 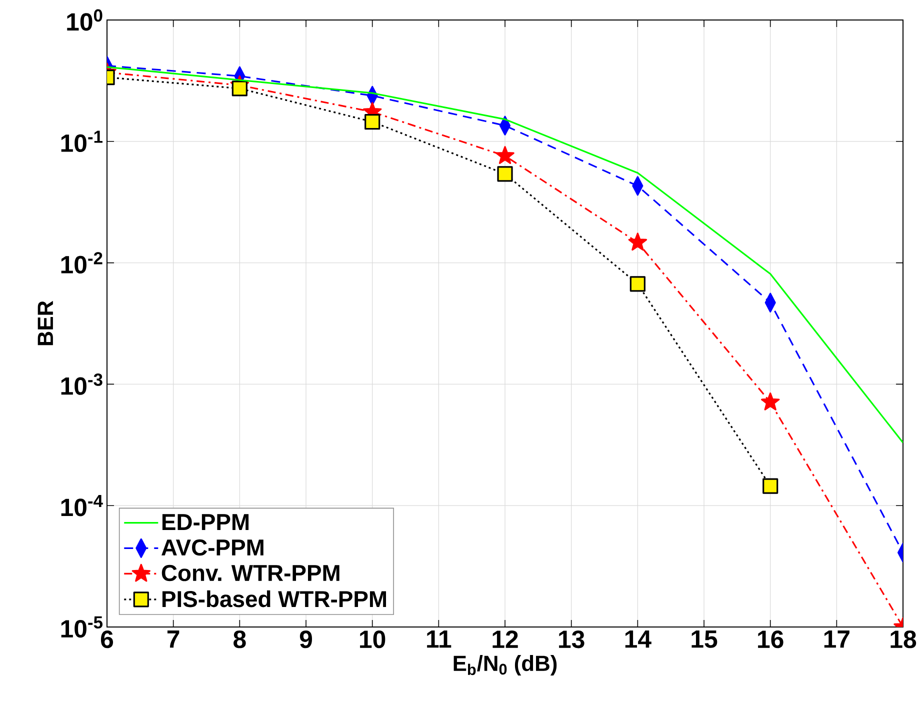 I want to click on y-tick-label: 10$^{-1}$, so click(x=81, y=141).